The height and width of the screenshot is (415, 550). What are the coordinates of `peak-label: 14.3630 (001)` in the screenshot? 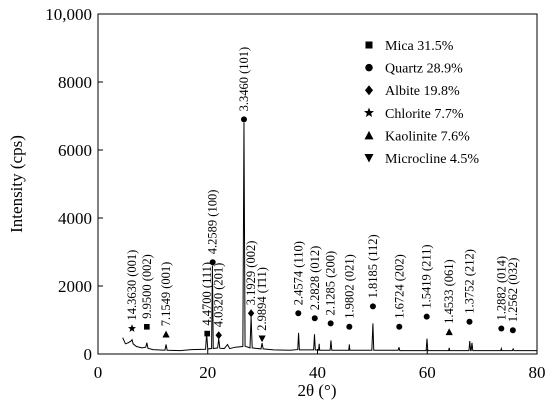 It's located at (132, 285).